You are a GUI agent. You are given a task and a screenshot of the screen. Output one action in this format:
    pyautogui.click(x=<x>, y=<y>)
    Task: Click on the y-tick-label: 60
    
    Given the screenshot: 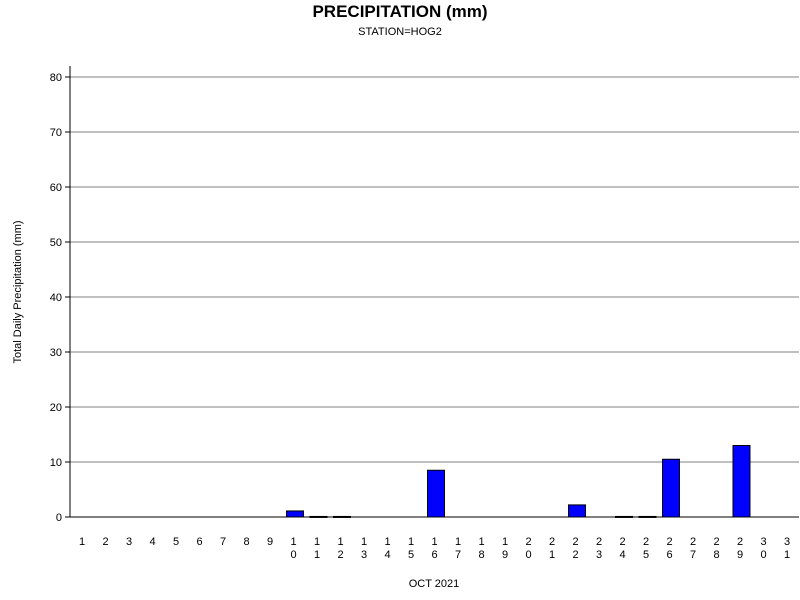 What is the action you would take?
    pyautogui.click(x=56, y=188)
    